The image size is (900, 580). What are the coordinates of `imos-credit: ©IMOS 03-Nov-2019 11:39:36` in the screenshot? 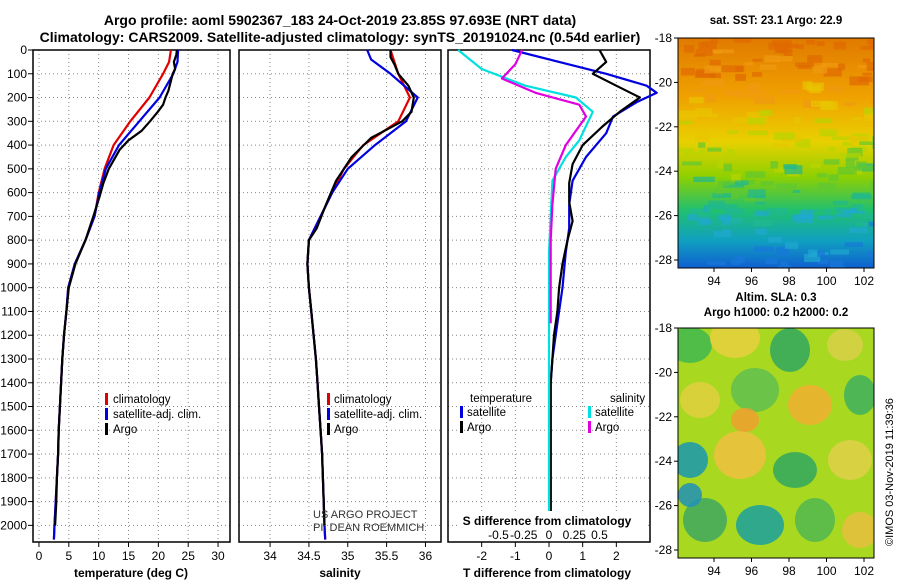 It's located at (890, 472).